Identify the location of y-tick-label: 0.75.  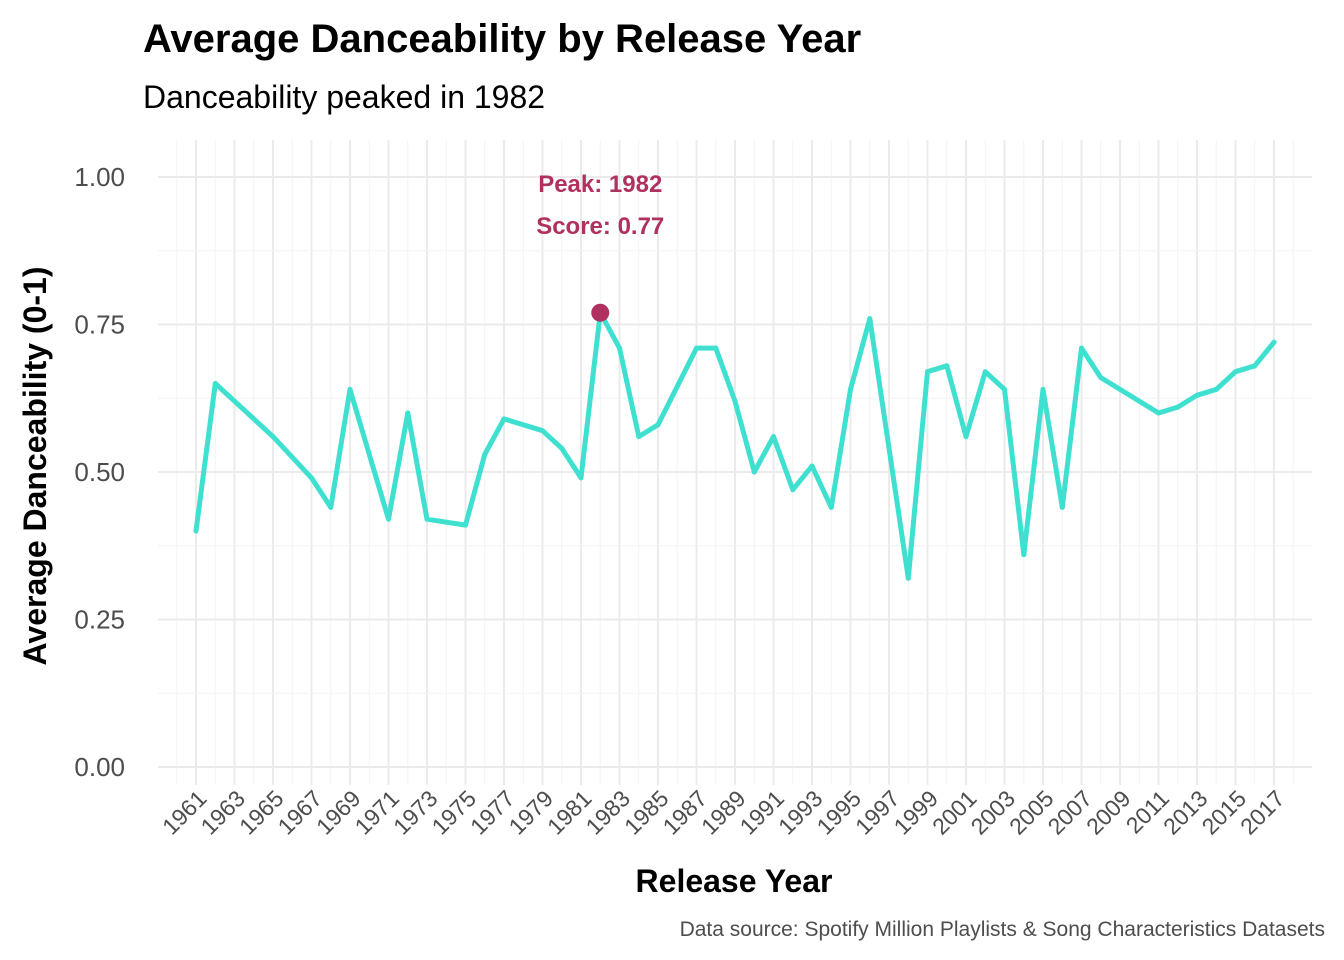
(99, 325).